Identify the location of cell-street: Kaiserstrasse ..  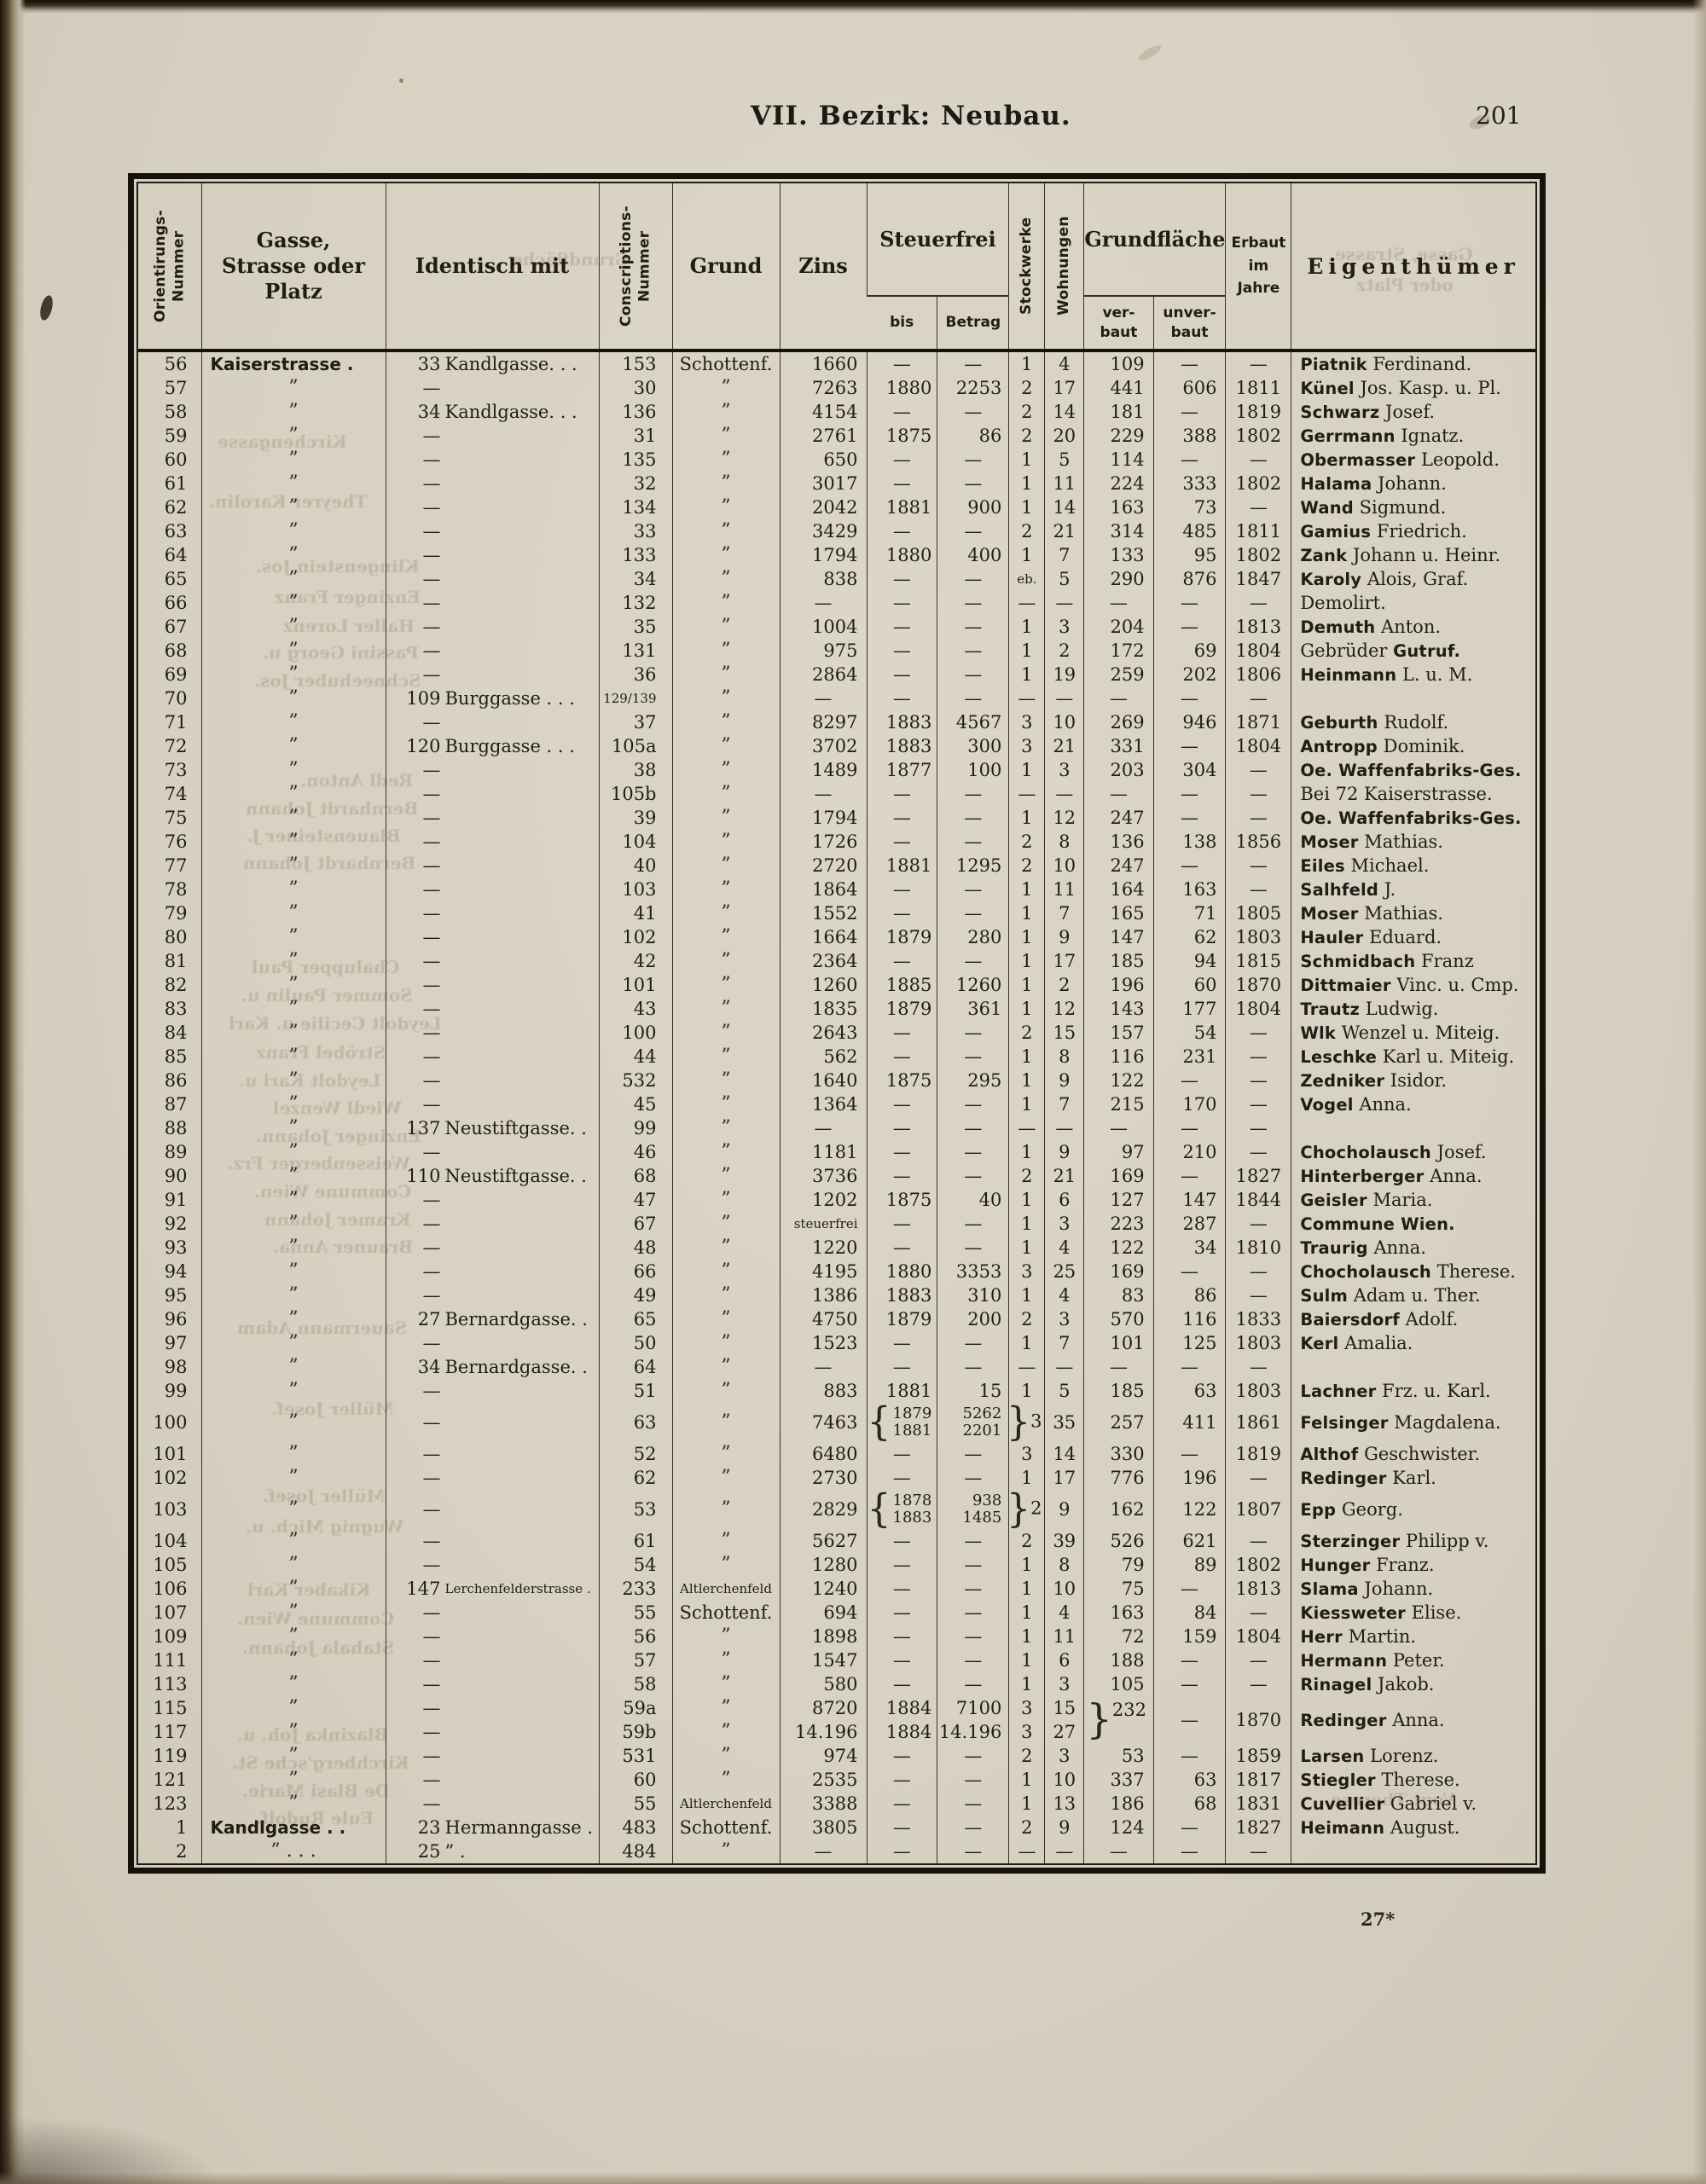
(293, 363).